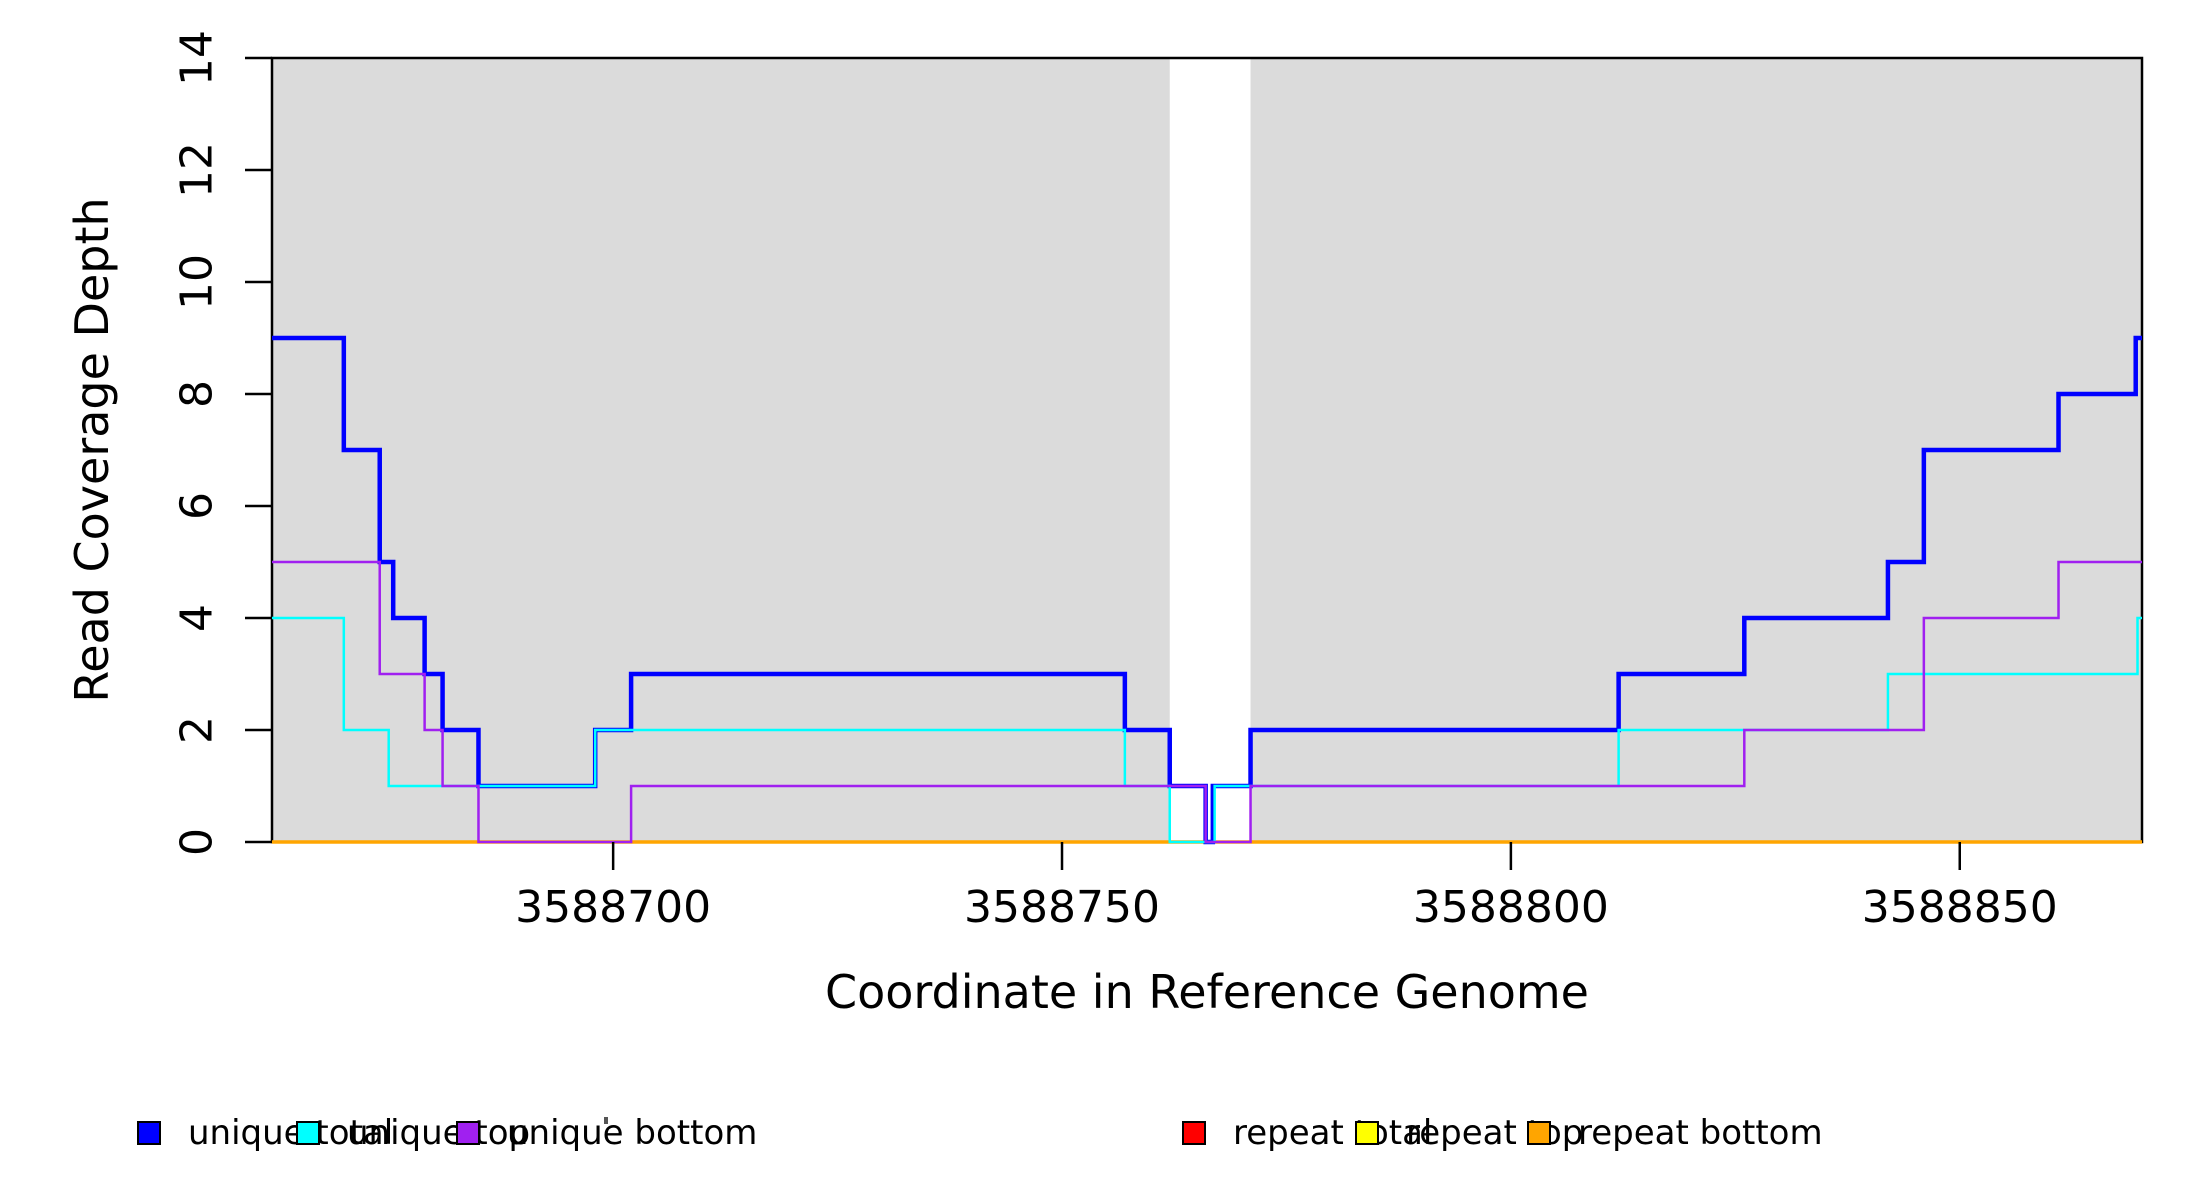 This screenshot has height=1204, width=2200. I want to click on legend-item: repeat bottom, so click(1675, 1133).